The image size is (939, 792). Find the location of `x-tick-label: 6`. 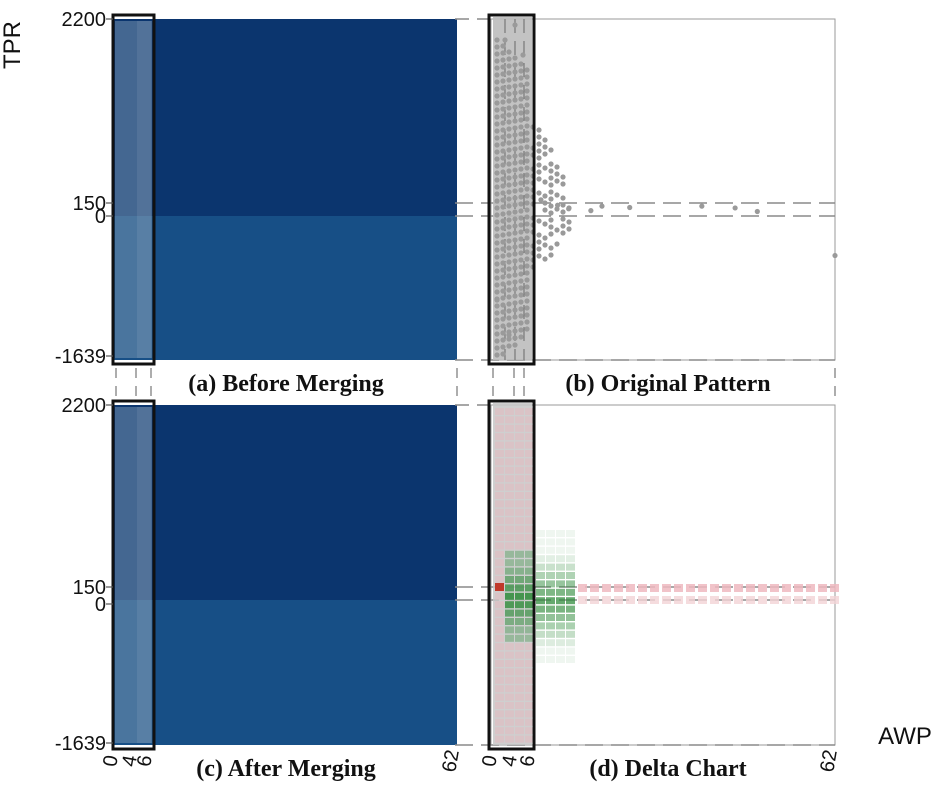

x-tick-label: 6 is located at coordinates (145, 761).